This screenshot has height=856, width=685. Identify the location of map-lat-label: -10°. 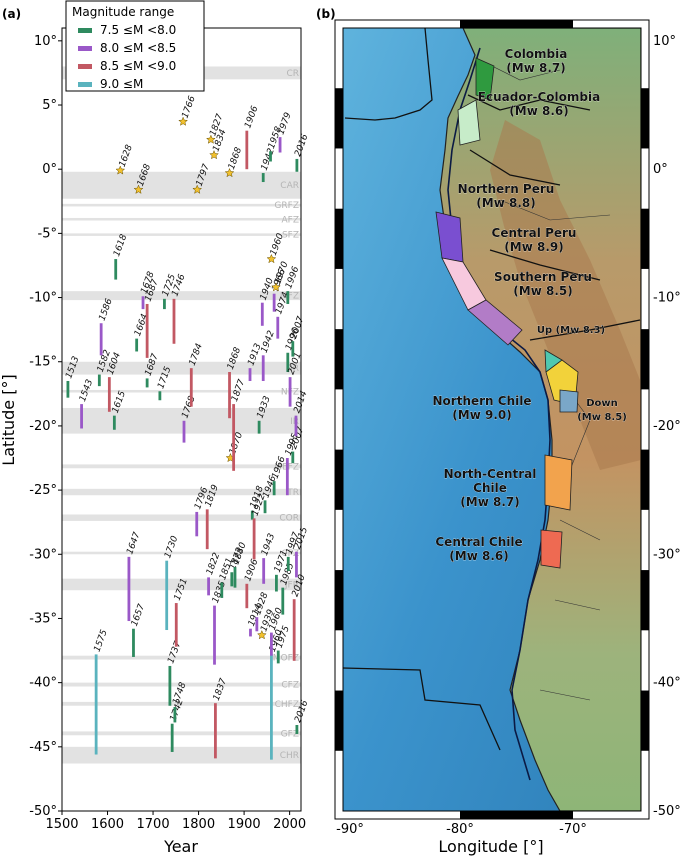
(667, 298).